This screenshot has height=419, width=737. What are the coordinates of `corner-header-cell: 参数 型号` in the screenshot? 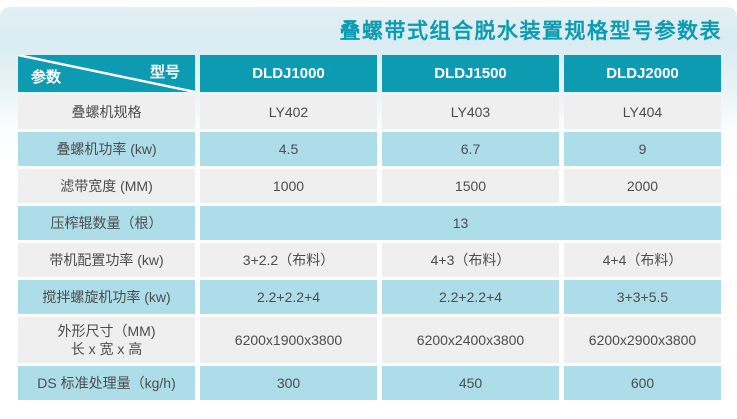 It's located at (106, 73).